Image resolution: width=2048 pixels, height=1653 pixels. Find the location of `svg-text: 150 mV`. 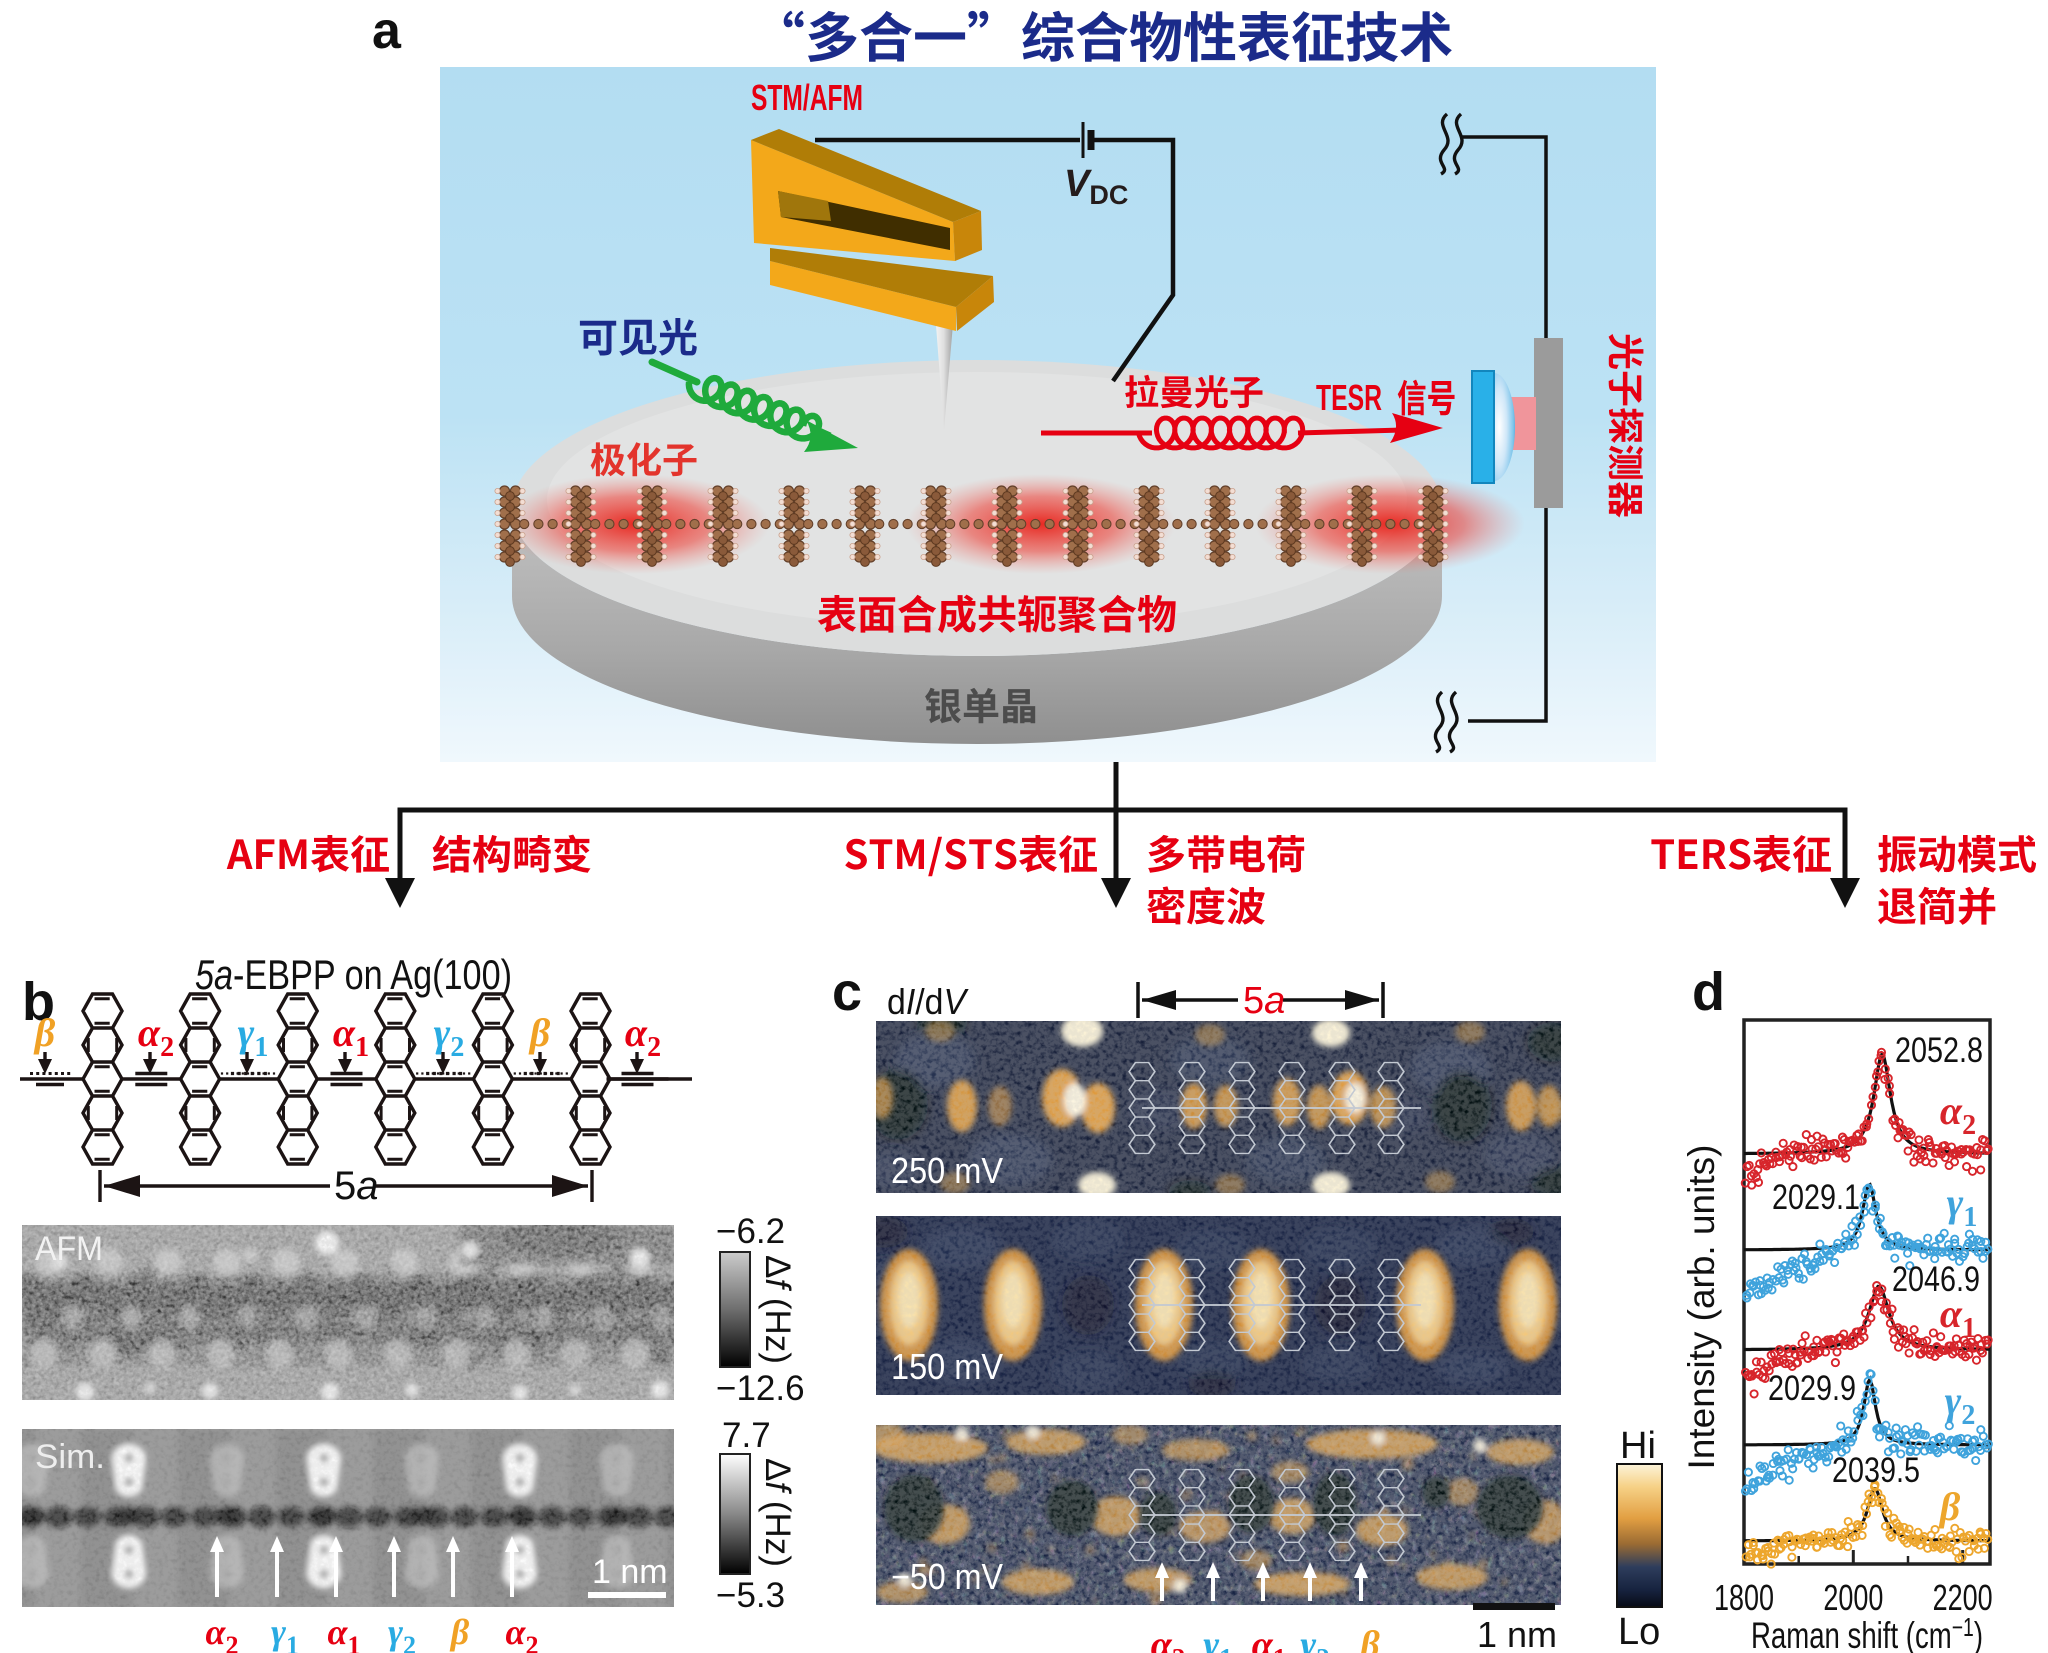

svg-text: 150 mV is located at coordinates (947, 1366).